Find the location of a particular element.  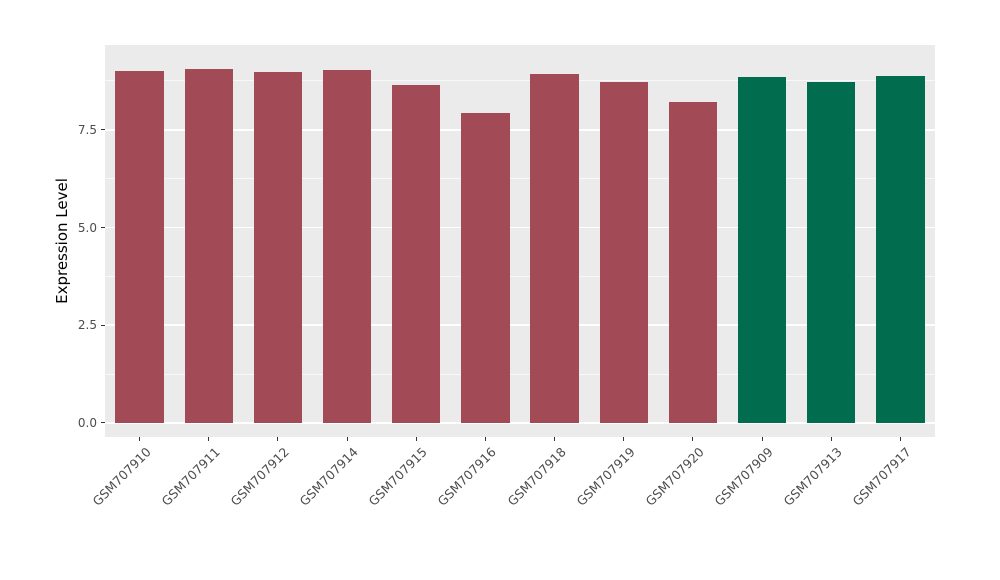

y-tick-label: 7.5 is located at coordinates (87, 129).